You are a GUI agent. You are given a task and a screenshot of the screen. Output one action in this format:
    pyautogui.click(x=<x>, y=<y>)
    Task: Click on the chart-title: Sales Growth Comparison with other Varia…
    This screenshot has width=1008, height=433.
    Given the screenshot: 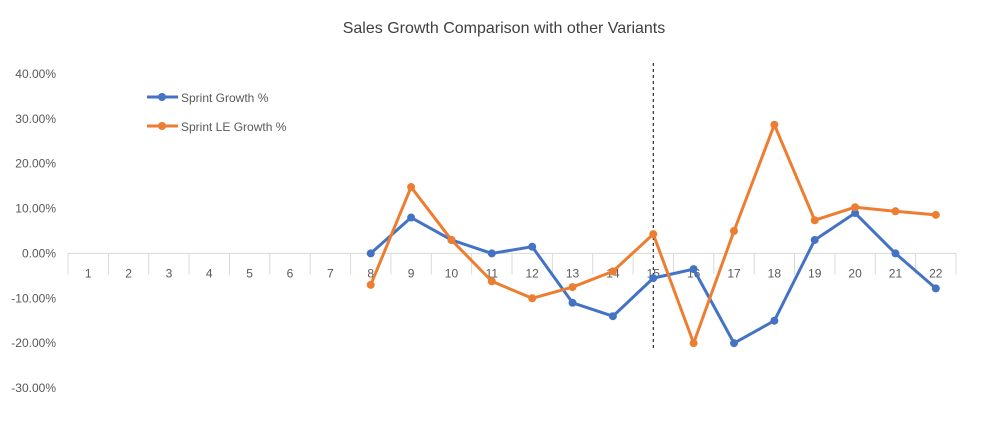 What is the action you would take?
    pyautogui.click(x=504, y=28)
    